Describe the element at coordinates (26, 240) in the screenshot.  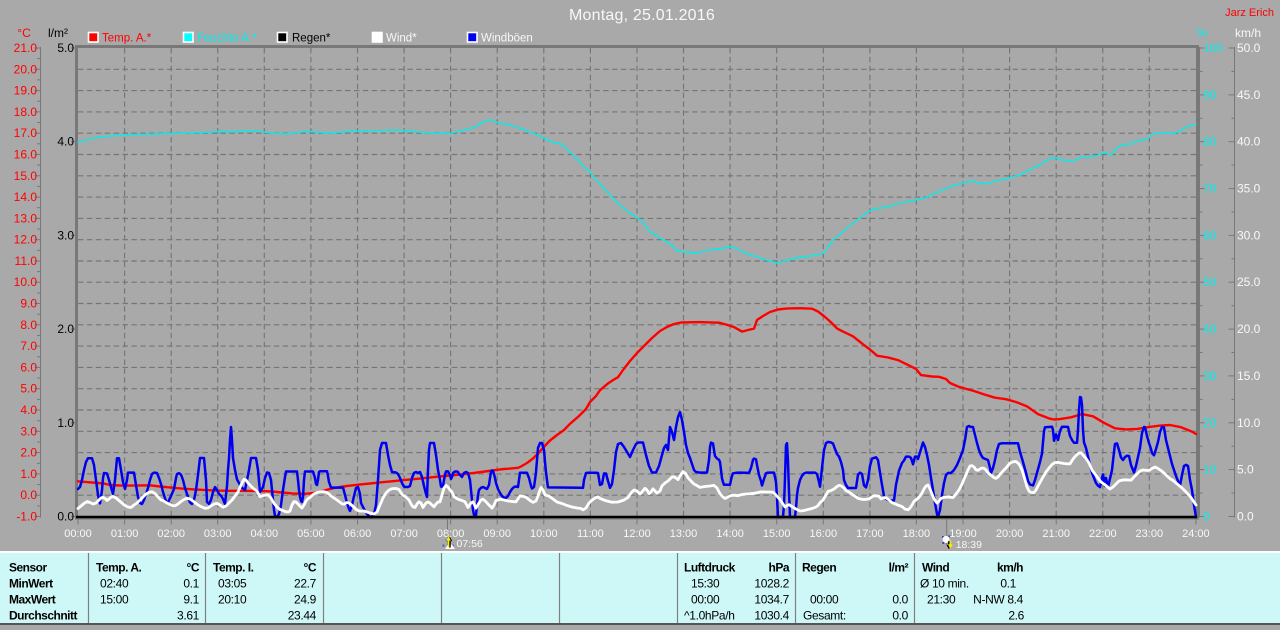
I see `svg-text: 12.0` at that location.